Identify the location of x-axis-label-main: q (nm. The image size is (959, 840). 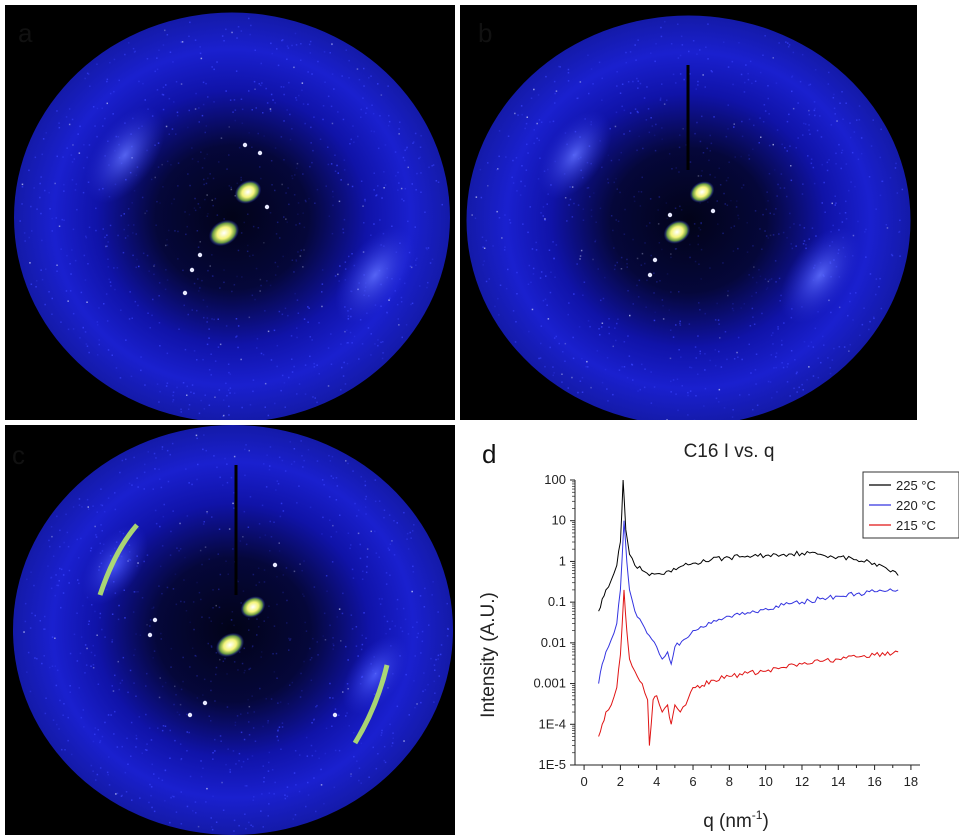
(727, 821).